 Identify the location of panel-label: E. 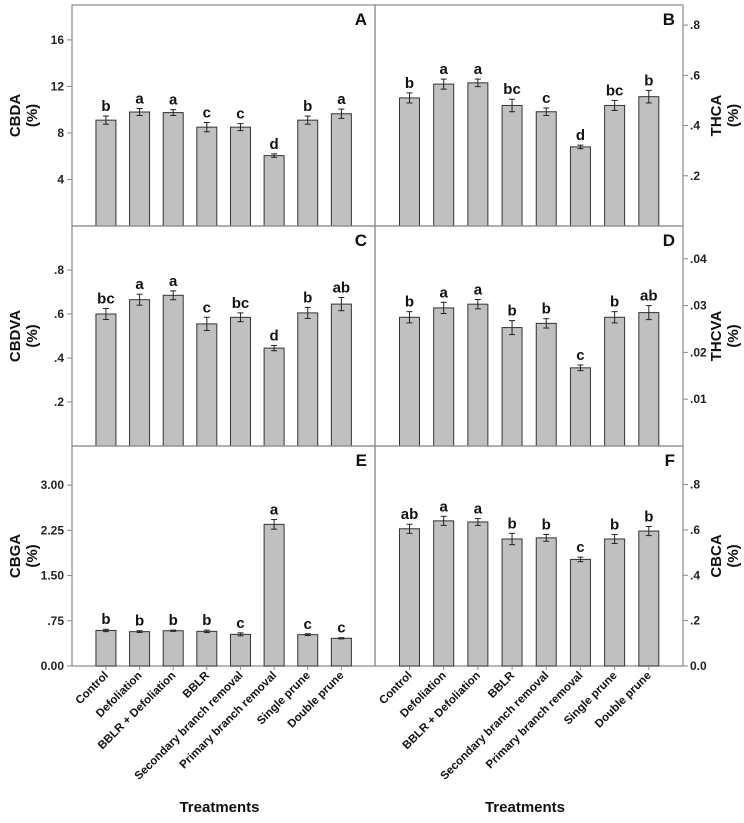
(361, 460).